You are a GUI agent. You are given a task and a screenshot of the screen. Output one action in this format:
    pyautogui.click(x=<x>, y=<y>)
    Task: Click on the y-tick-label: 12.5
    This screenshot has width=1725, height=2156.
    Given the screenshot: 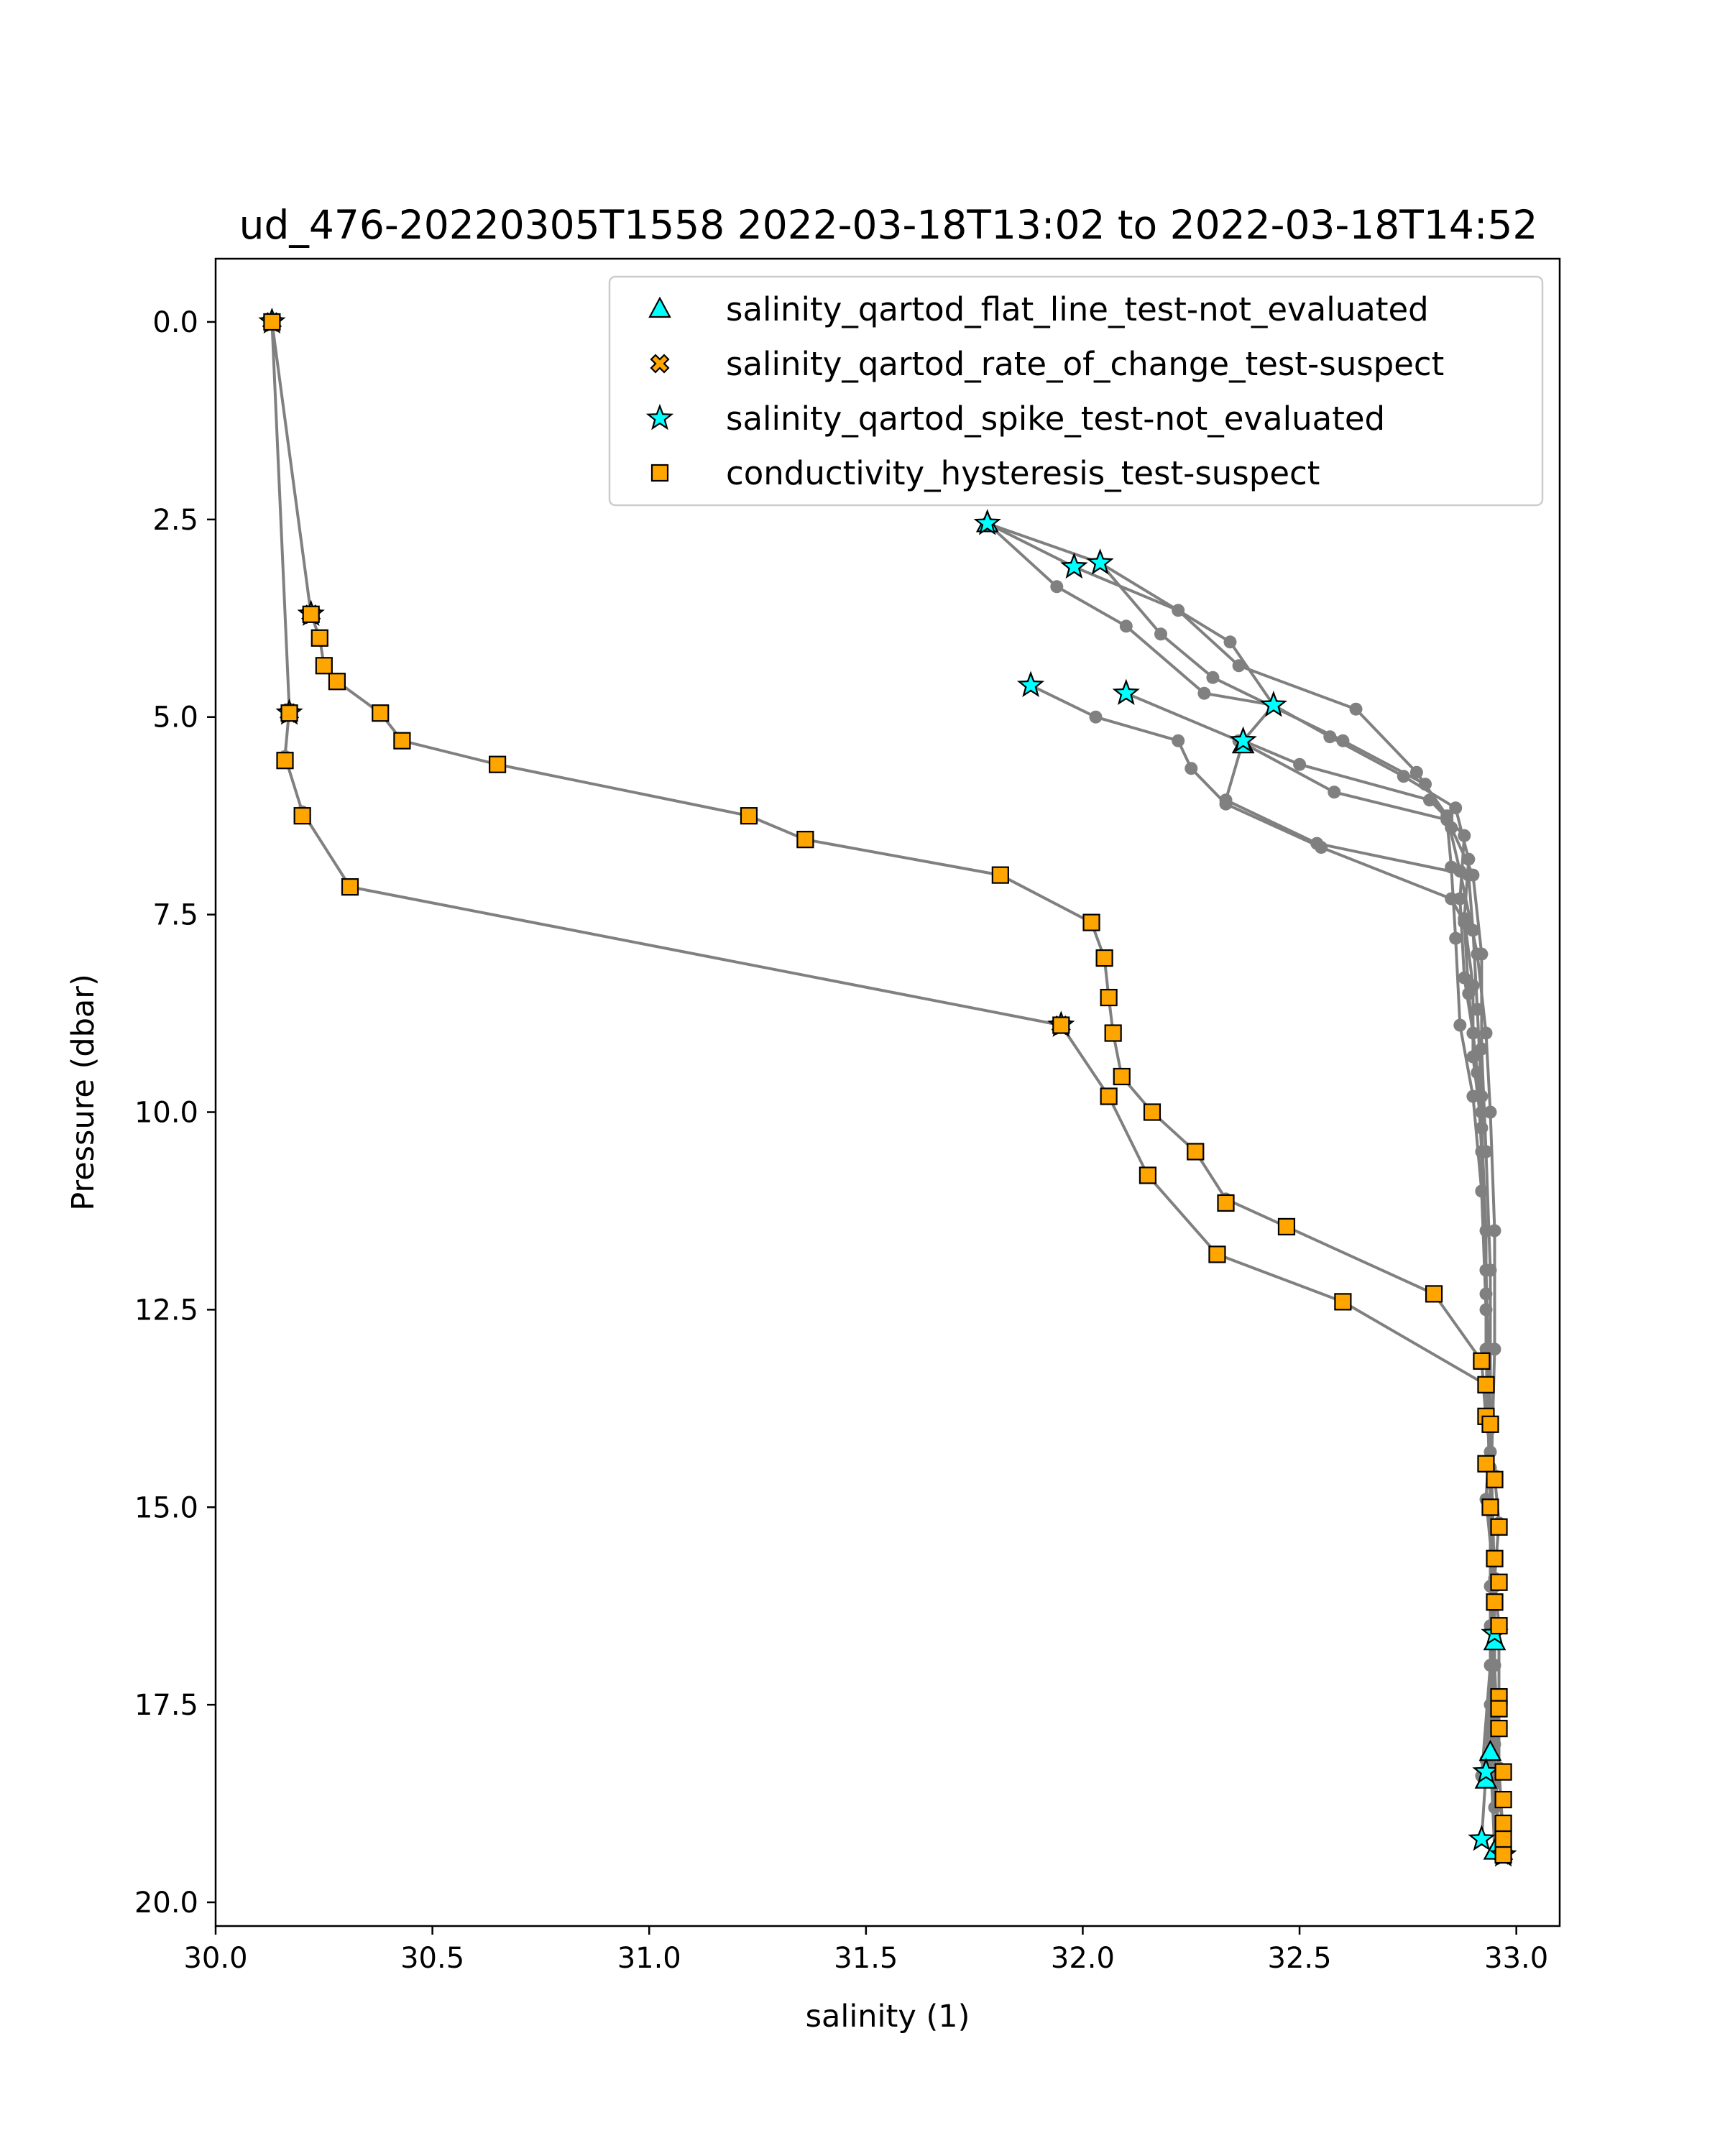 What is the action you would take?
    pyautogui.click(x=166, y=1310)
    